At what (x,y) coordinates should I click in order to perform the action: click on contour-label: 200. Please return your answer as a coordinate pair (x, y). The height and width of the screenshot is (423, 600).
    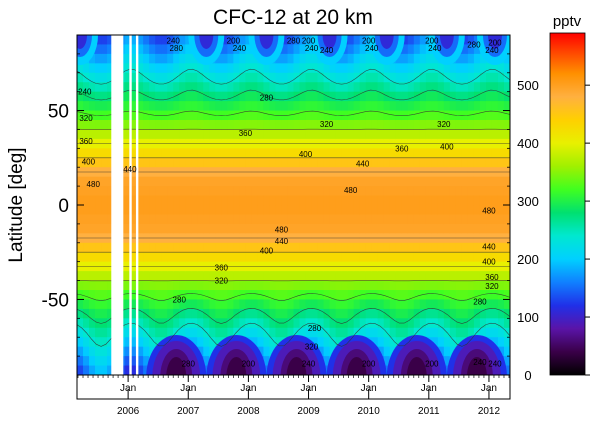
    Looking at the image, I should click on (309, 41).